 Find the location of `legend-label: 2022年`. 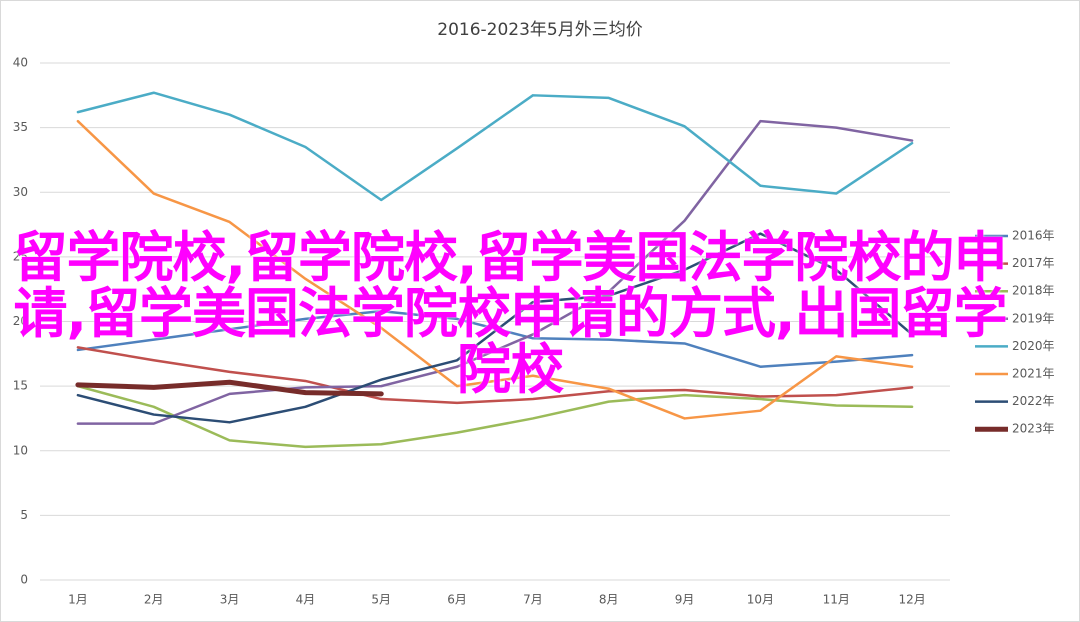

legend-label: 2022年 is located at coordinates (1033, 401).